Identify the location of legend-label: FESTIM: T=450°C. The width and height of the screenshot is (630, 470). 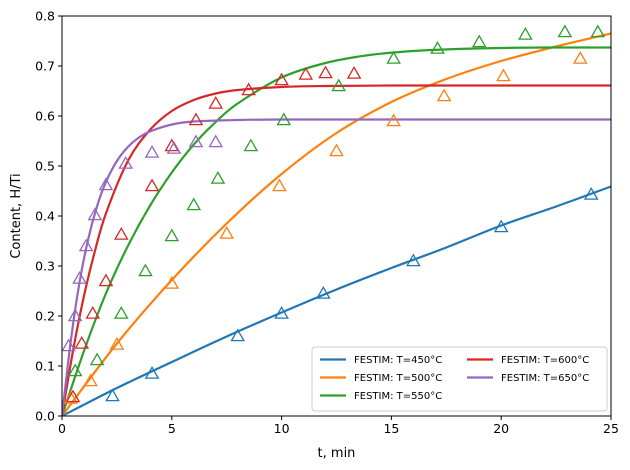
(398, 360).